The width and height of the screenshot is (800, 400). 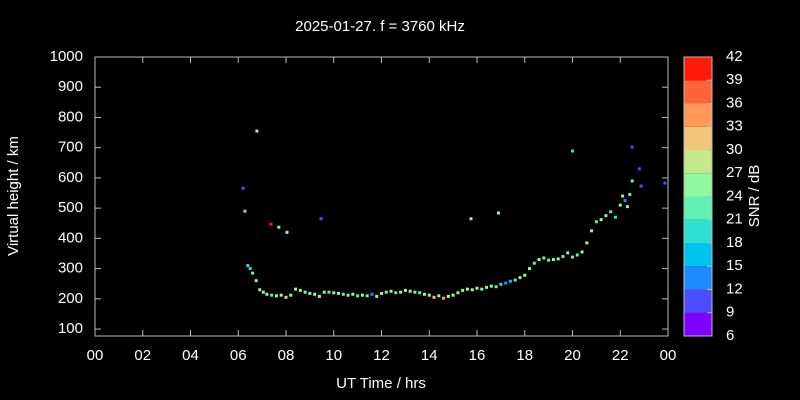 What do you see at coordinates (70, 207) in the screenshot?
I see `y-tick-label: 500` at bounding box center [70, 207].